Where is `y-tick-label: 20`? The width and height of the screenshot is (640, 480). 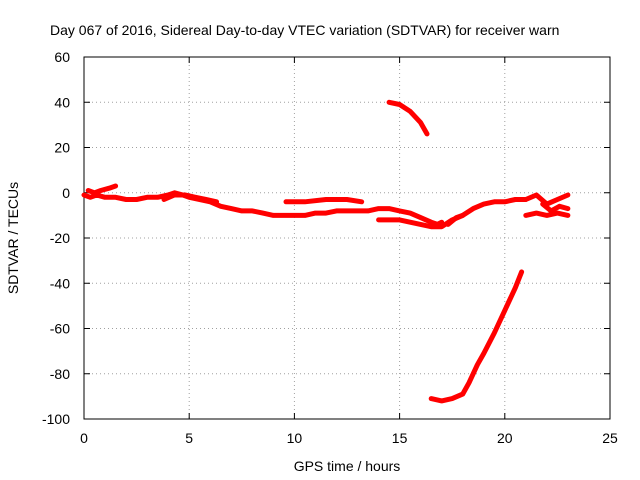
y-tick-label: 20 is located at coordinates (62, 148).